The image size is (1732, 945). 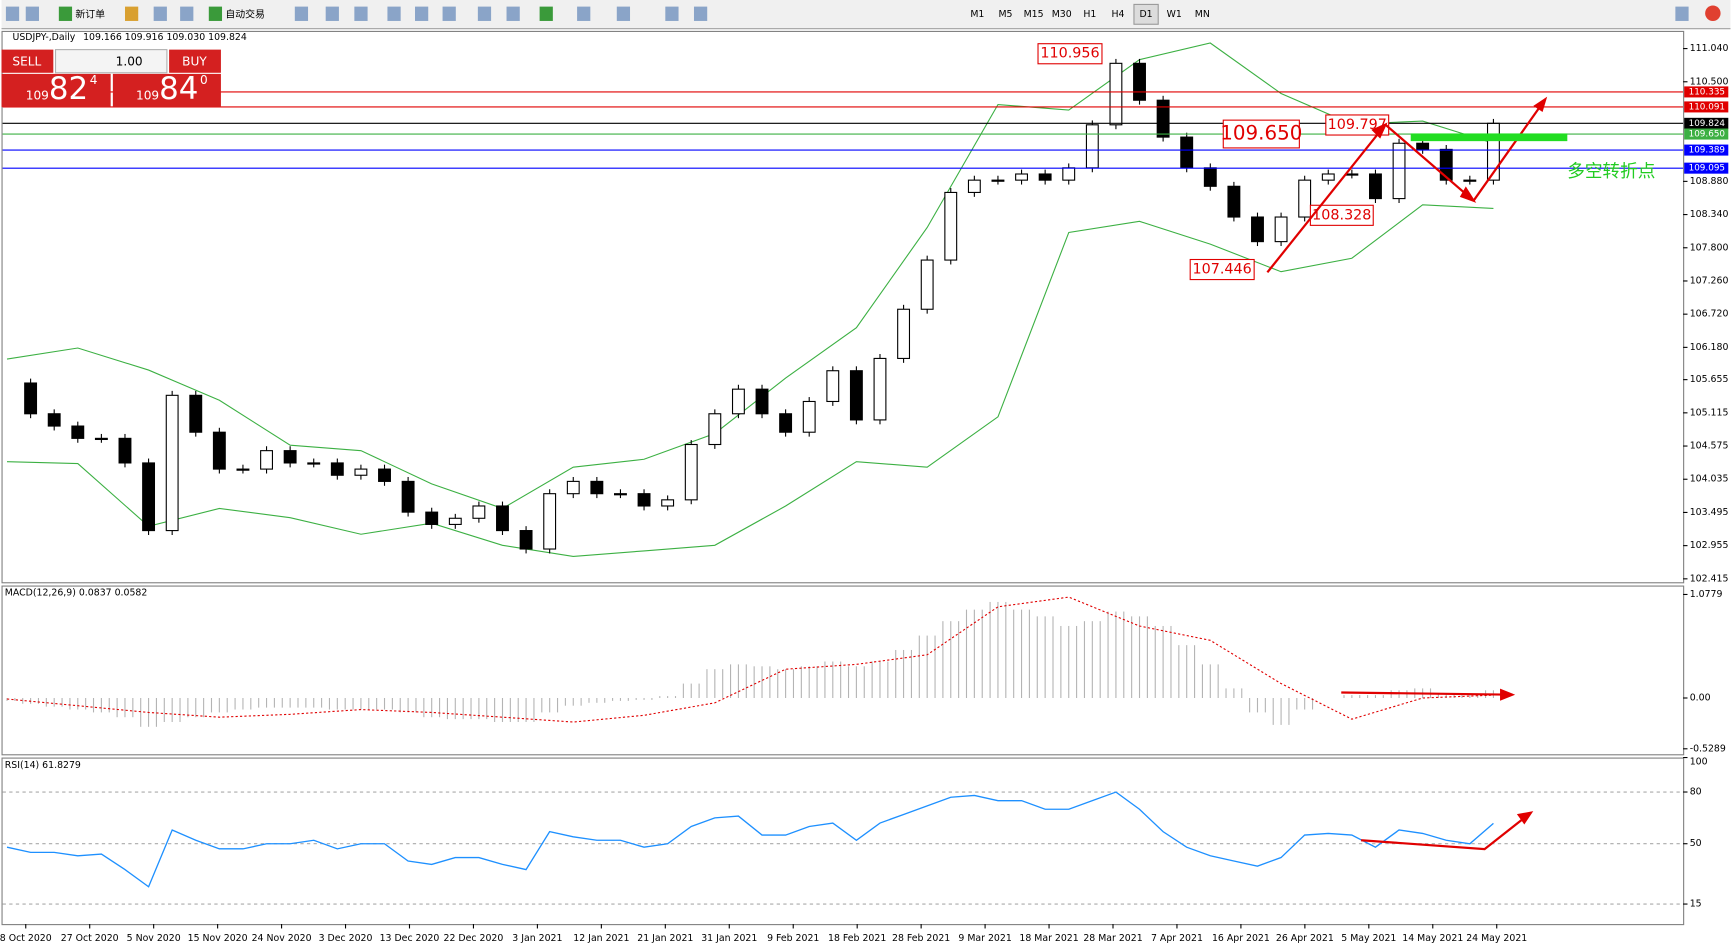 I want to click on x-tick-label: 31 Jan 2021, so click(x=729, y=938).